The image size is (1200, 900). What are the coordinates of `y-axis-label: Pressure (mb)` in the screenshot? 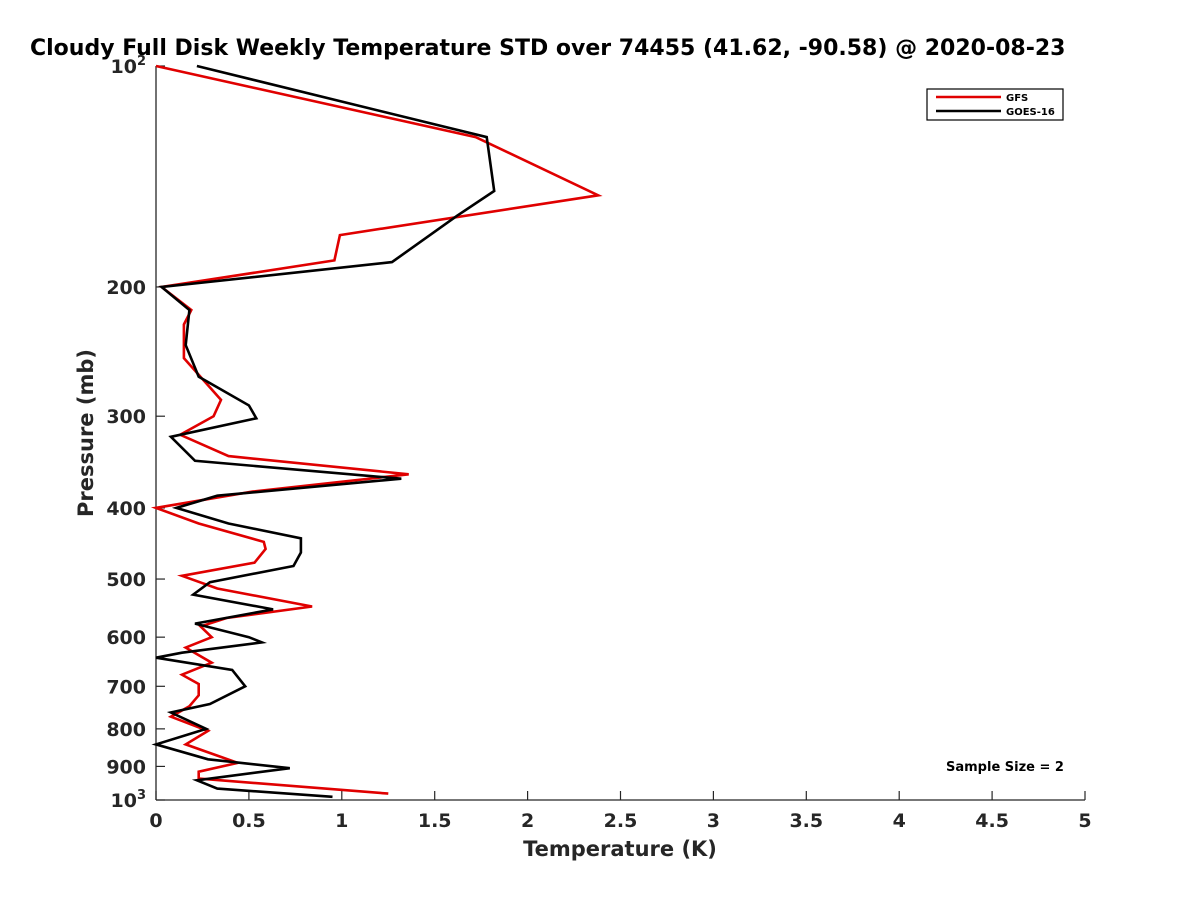 It's located at (86, 433).